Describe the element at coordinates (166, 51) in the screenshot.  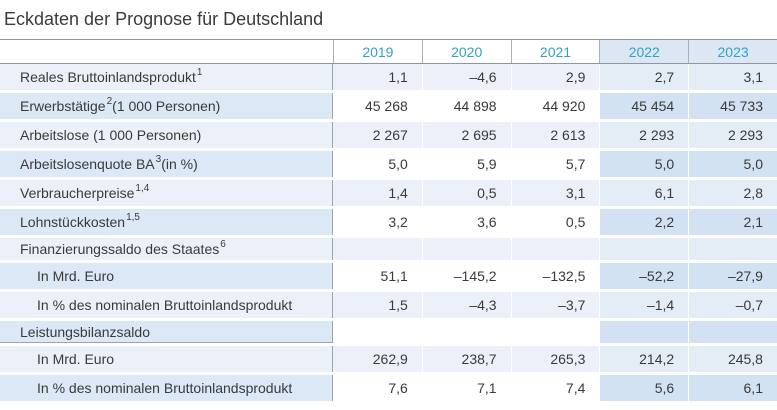
I see `header-label-cell` at that location.